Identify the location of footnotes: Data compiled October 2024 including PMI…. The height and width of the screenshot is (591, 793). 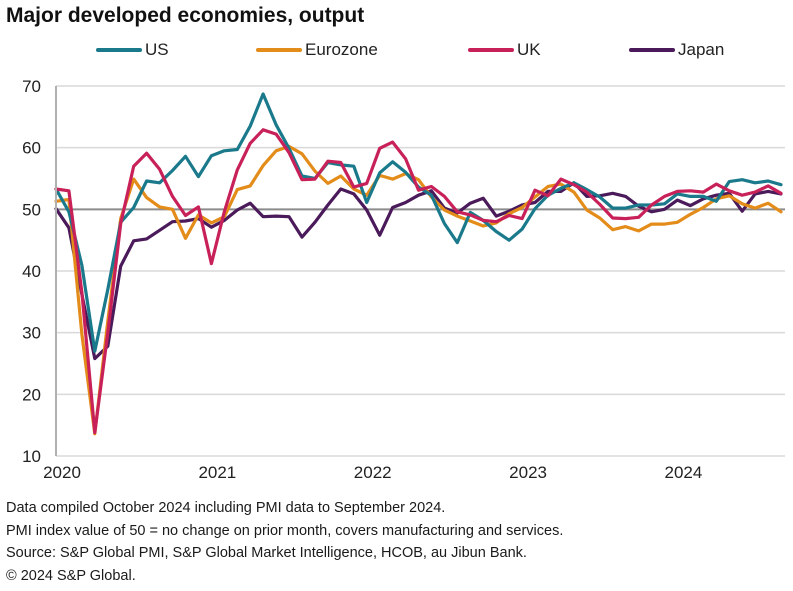
(284, 542).